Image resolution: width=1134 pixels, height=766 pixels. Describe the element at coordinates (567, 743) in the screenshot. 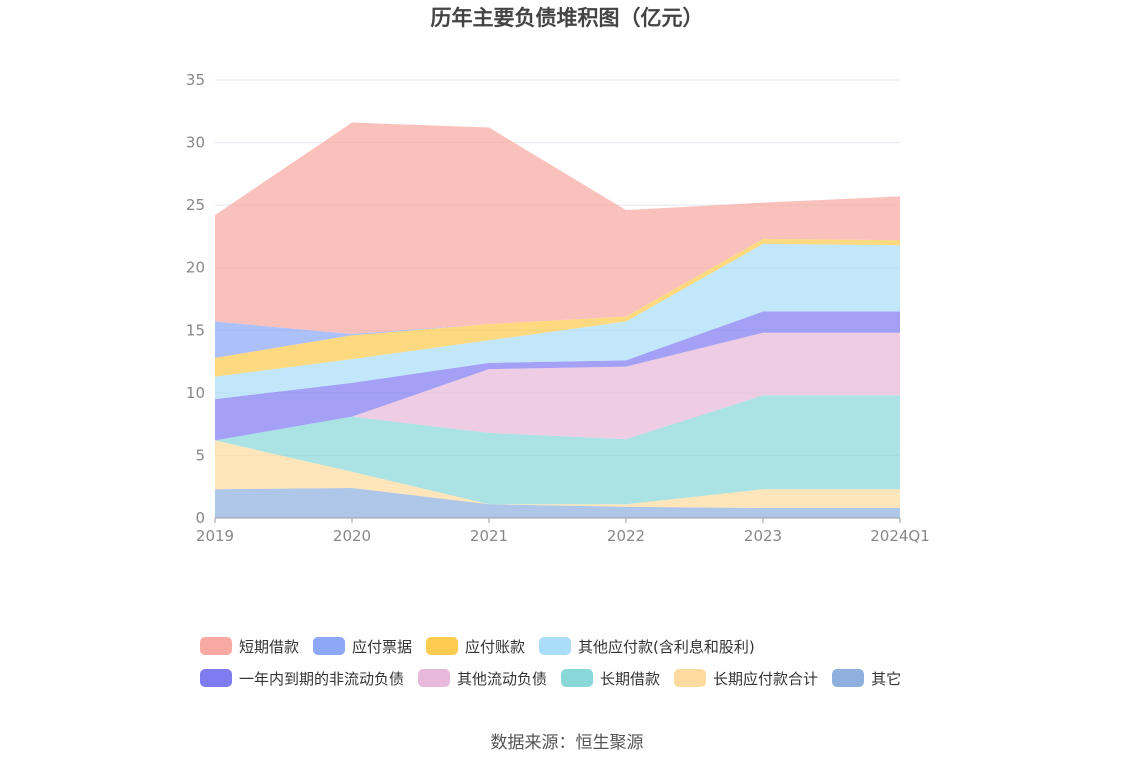

I see `data-source-note: 数据来源：恒生聚源` at that location.